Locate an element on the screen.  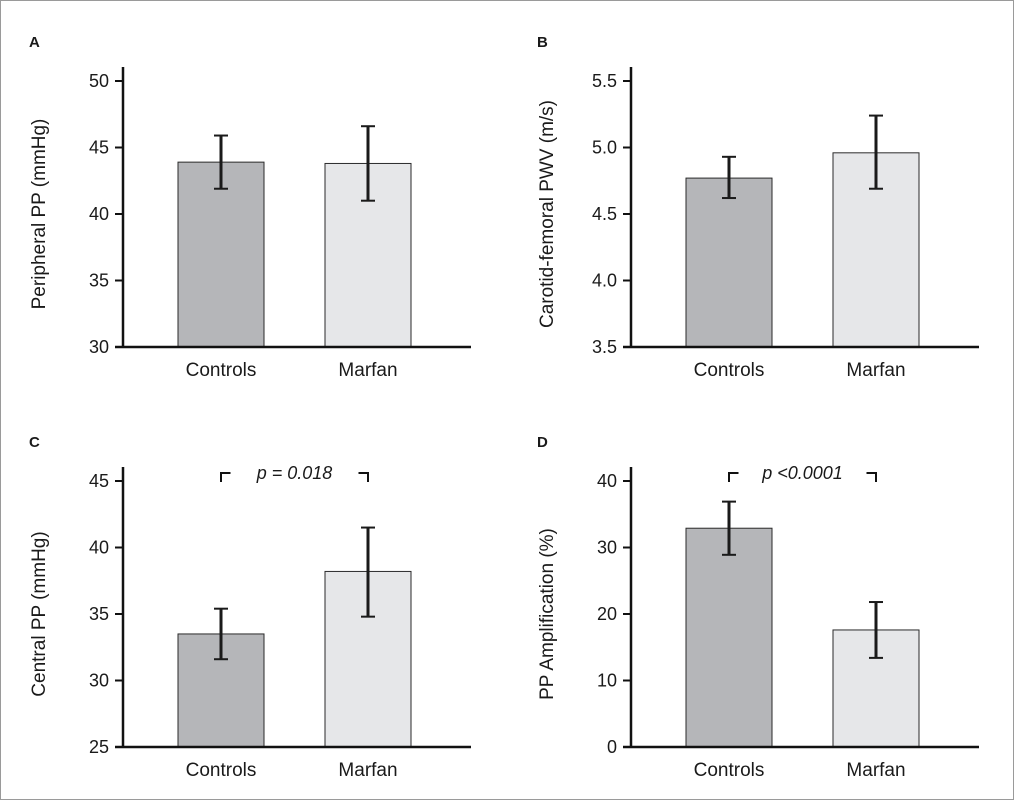
y-tick-label: 5.0 is located at coordinates (604, 148).